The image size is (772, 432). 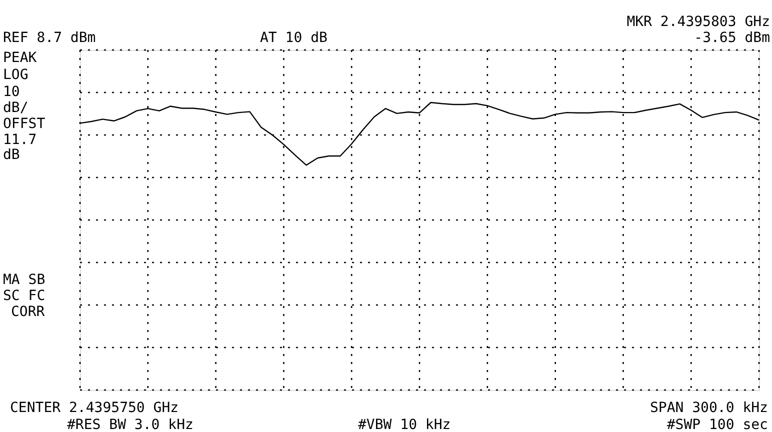 What do you see at coordinates (28, 312) in the screenshot?
I see `text: CORR` at bounding box center [28, 312].